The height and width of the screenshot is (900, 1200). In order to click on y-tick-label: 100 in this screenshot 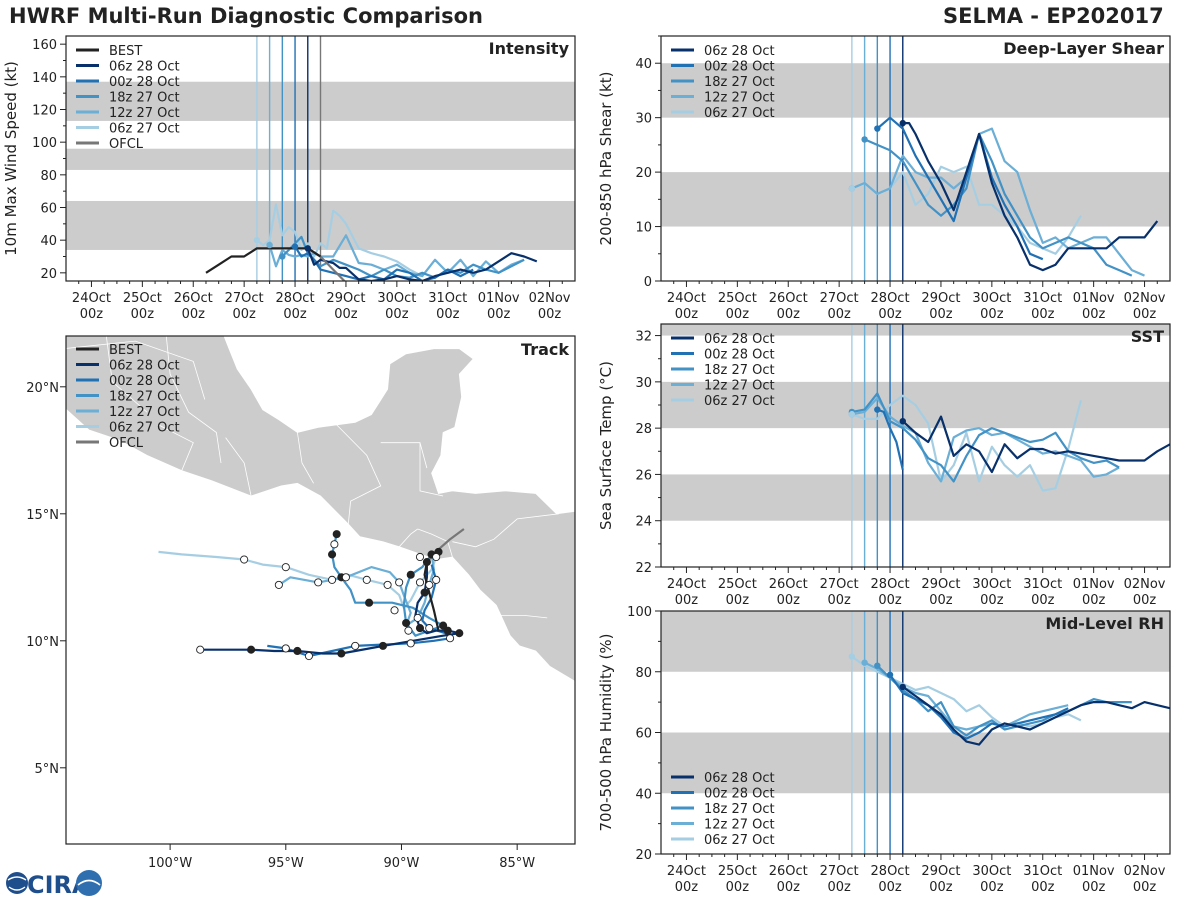, I will do `click(639, 612)`.